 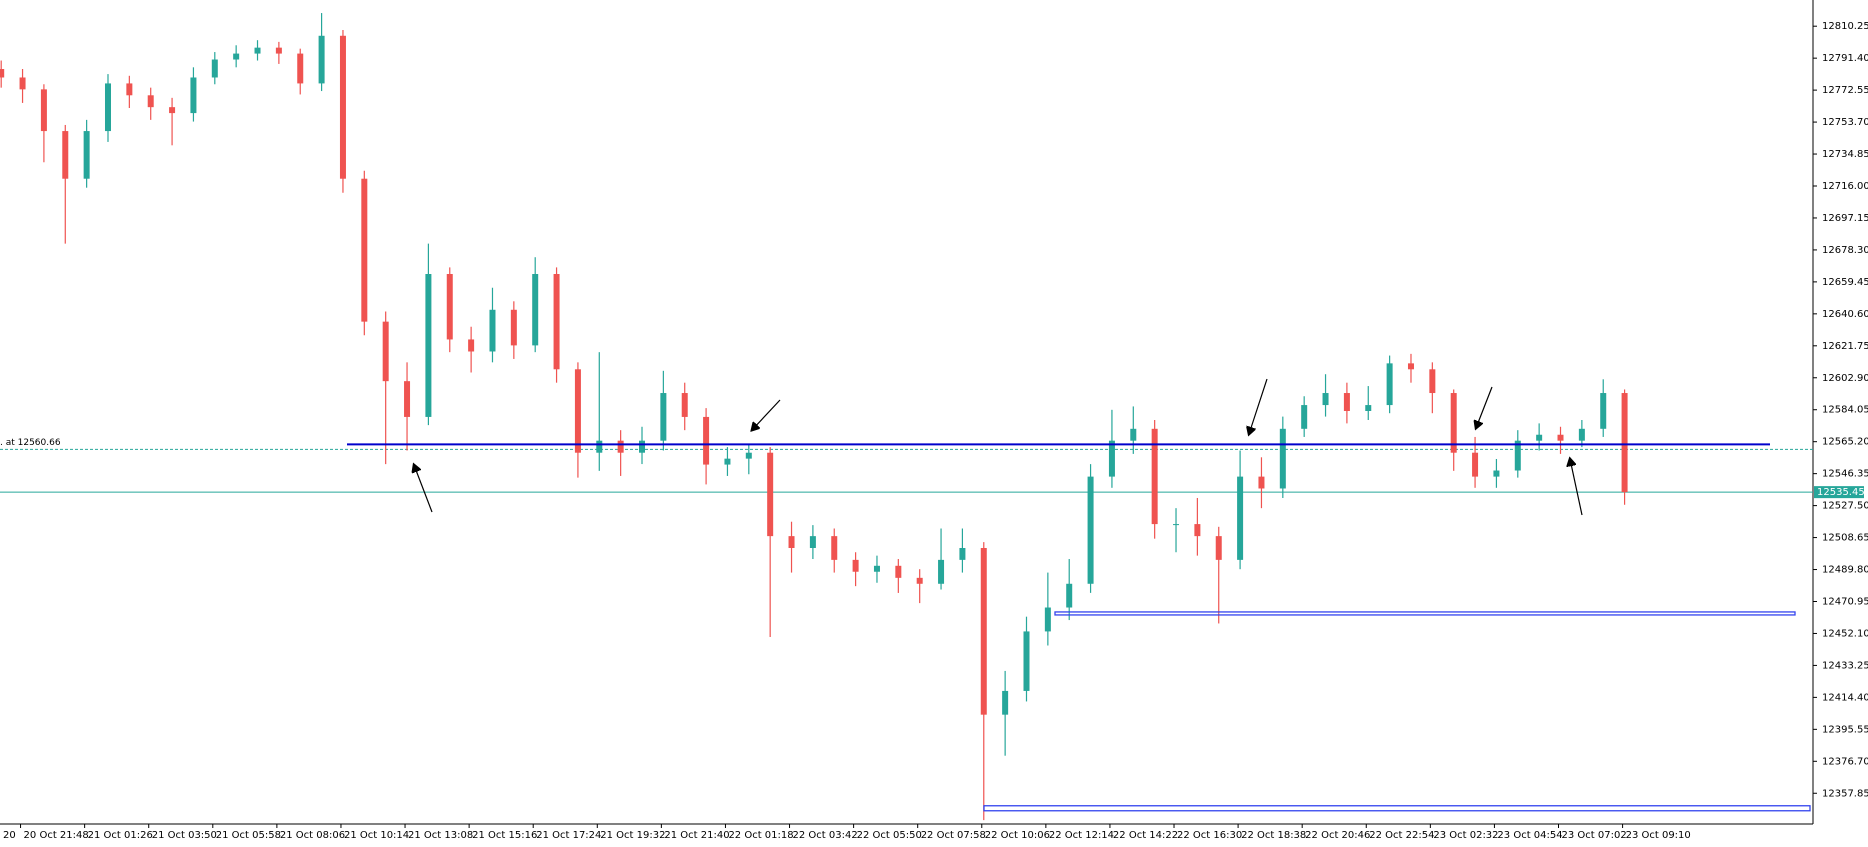 I want to click on x-tick-label: 22 Oct 07:58, so click(x=953, y=835).